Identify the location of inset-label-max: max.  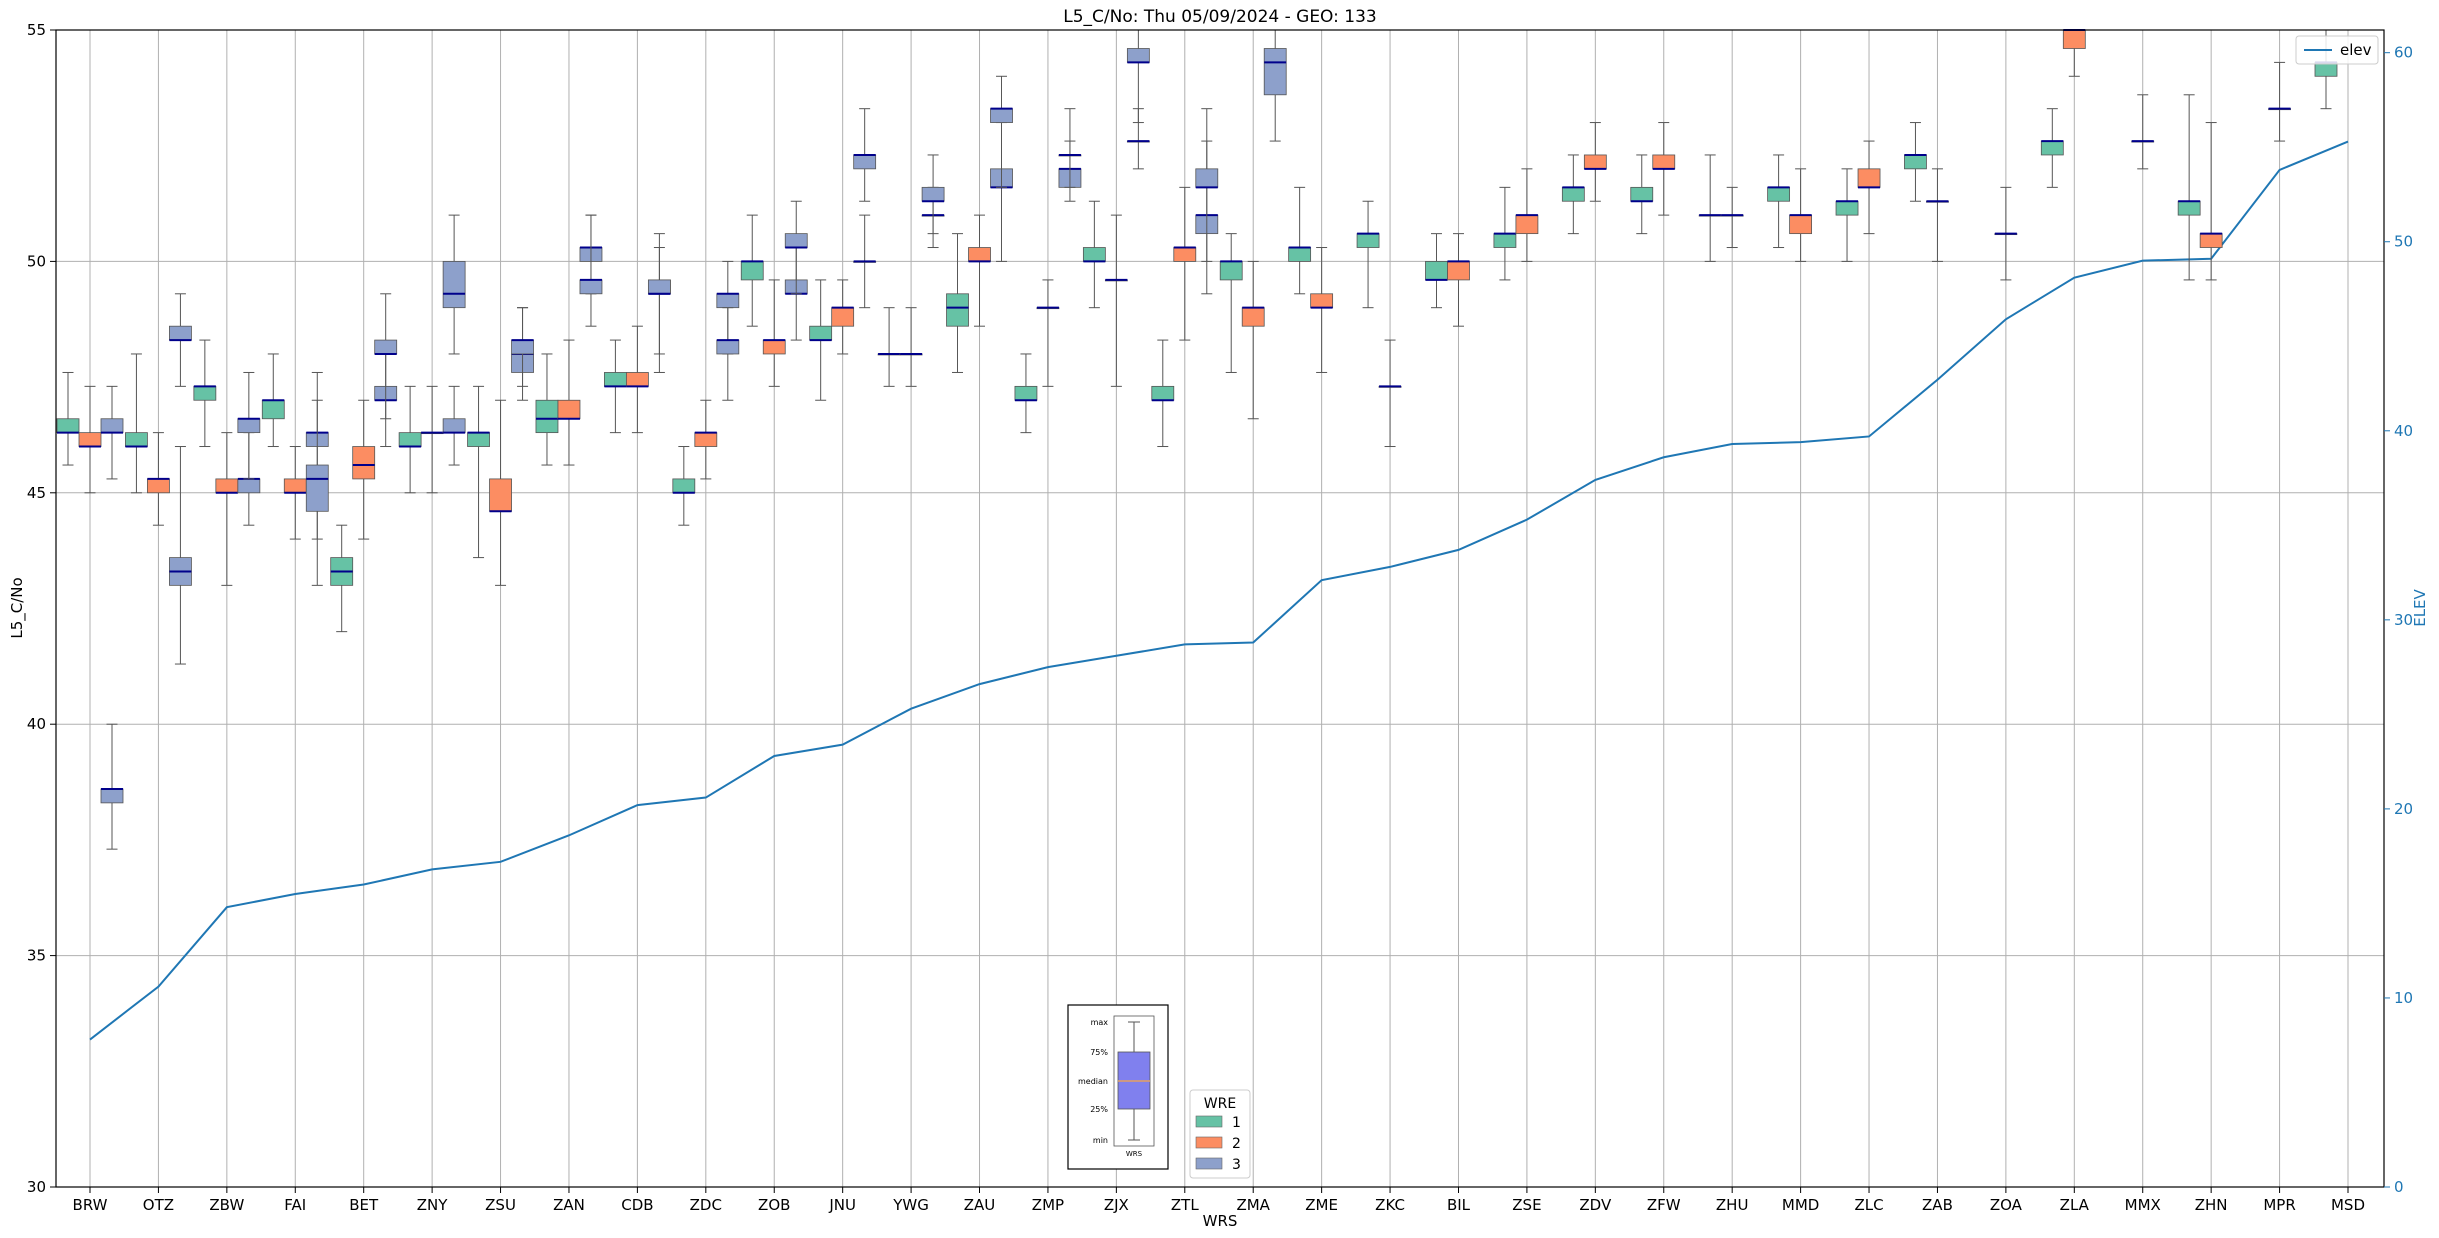
(1100, 1022).